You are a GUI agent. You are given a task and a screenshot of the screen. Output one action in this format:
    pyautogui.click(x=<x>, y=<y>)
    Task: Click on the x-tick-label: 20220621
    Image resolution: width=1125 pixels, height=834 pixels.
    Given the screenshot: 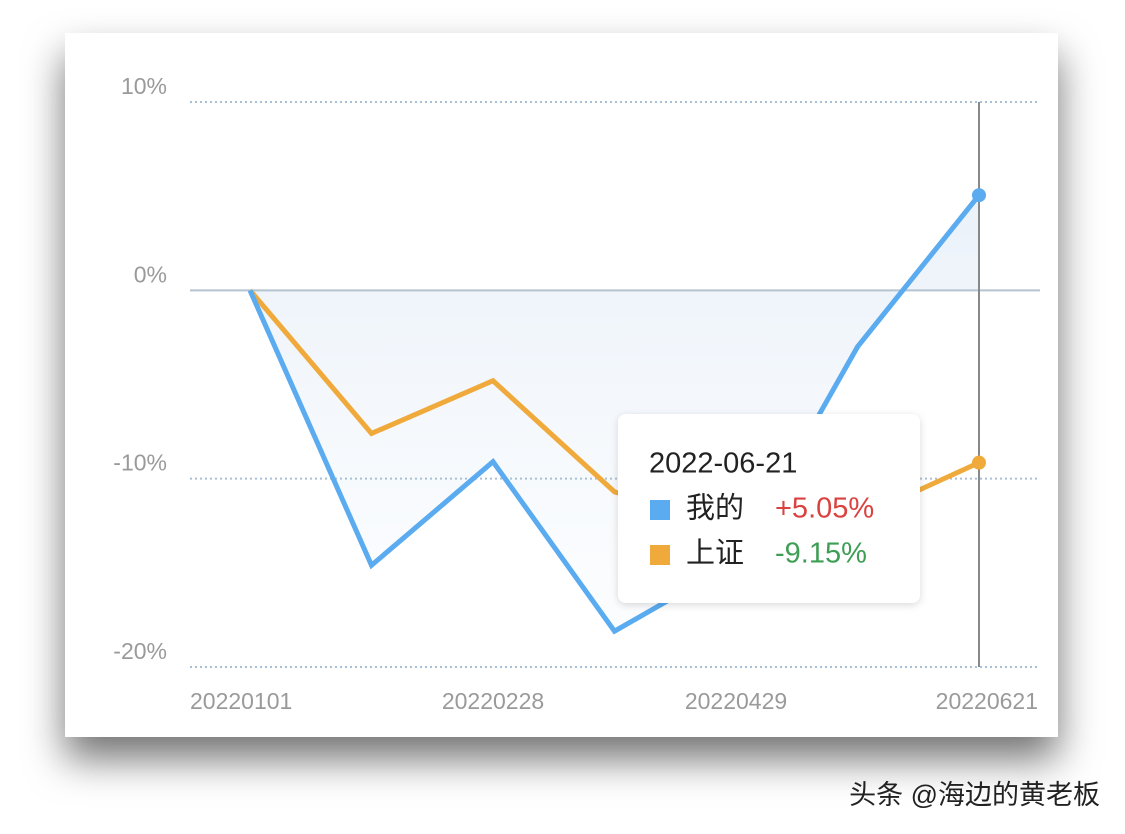 What is the action you would take?
    pyautogui.click(x=987, y=701)
    